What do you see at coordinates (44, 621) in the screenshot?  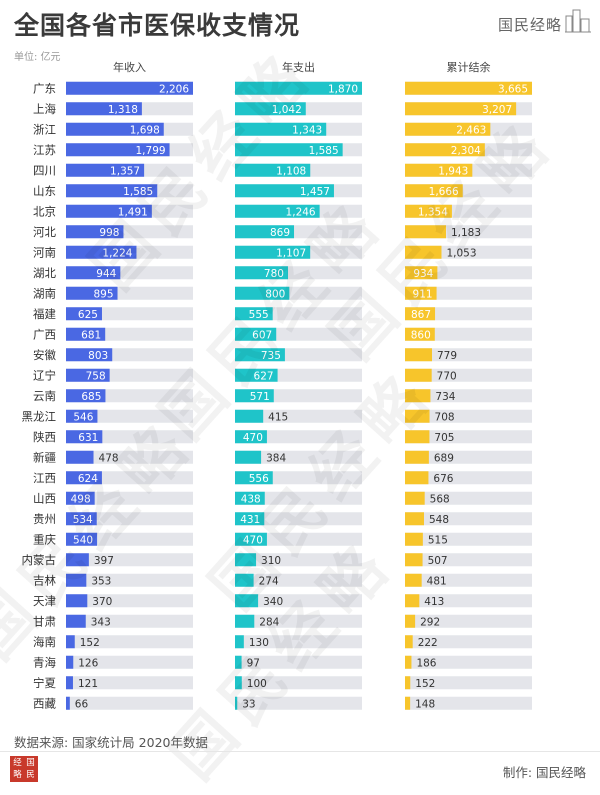 I see `category-label: 甘肃` at bounding box center [44, 621].